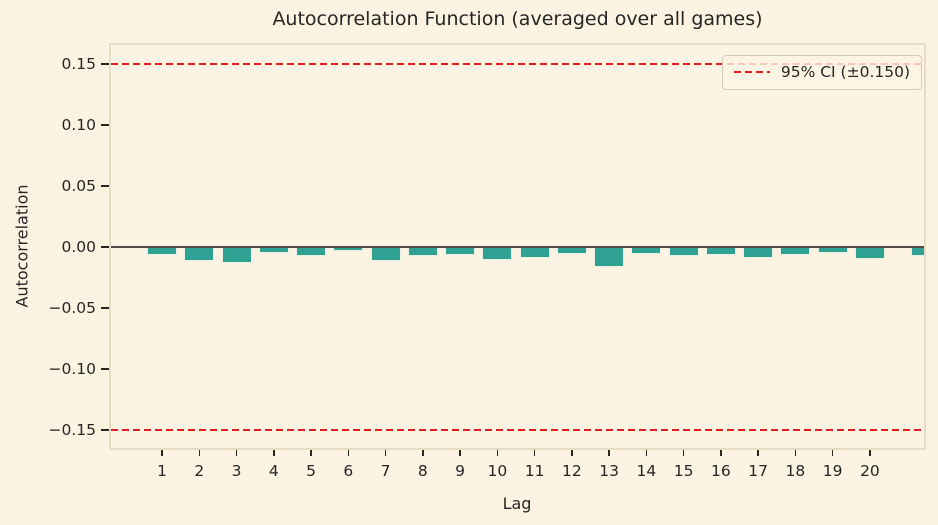 The width and height of the screenshot is (938, 525). I want to click on x-tick-label-13: 13, so click(609, 471).